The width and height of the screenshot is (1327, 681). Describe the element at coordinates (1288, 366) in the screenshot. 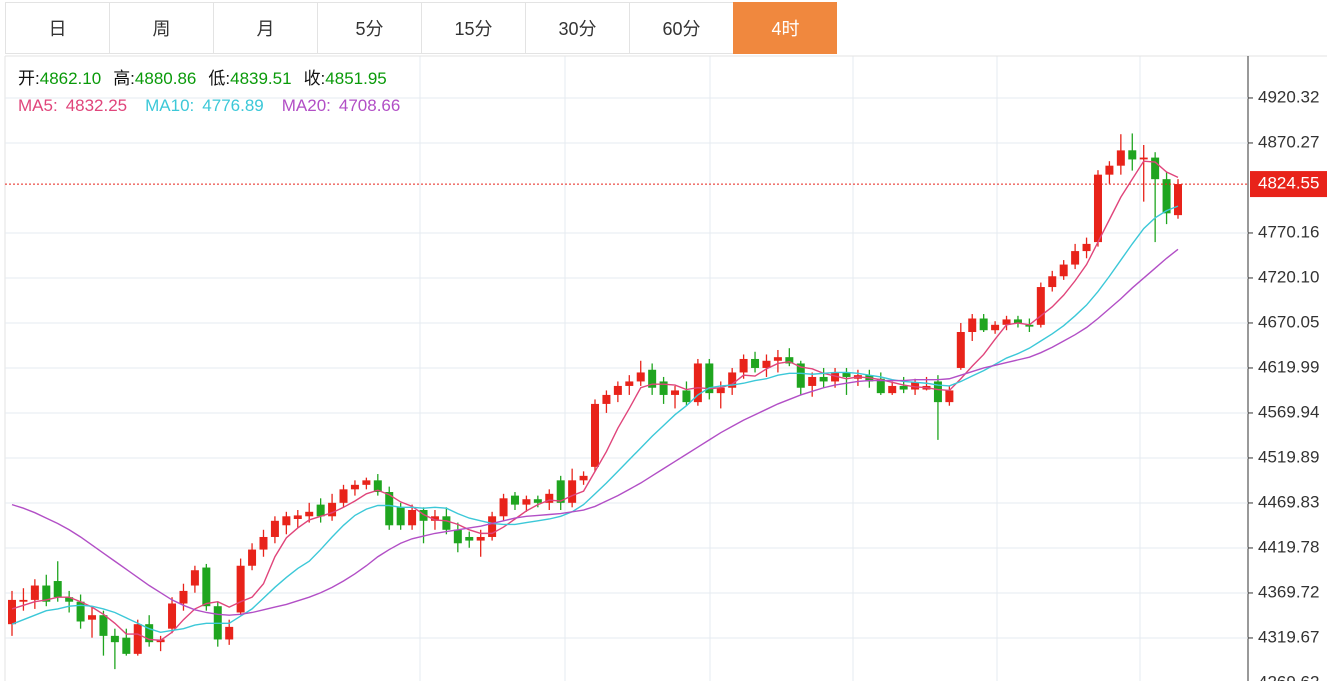

I see `y-tick-label: 4619.99` at that location.